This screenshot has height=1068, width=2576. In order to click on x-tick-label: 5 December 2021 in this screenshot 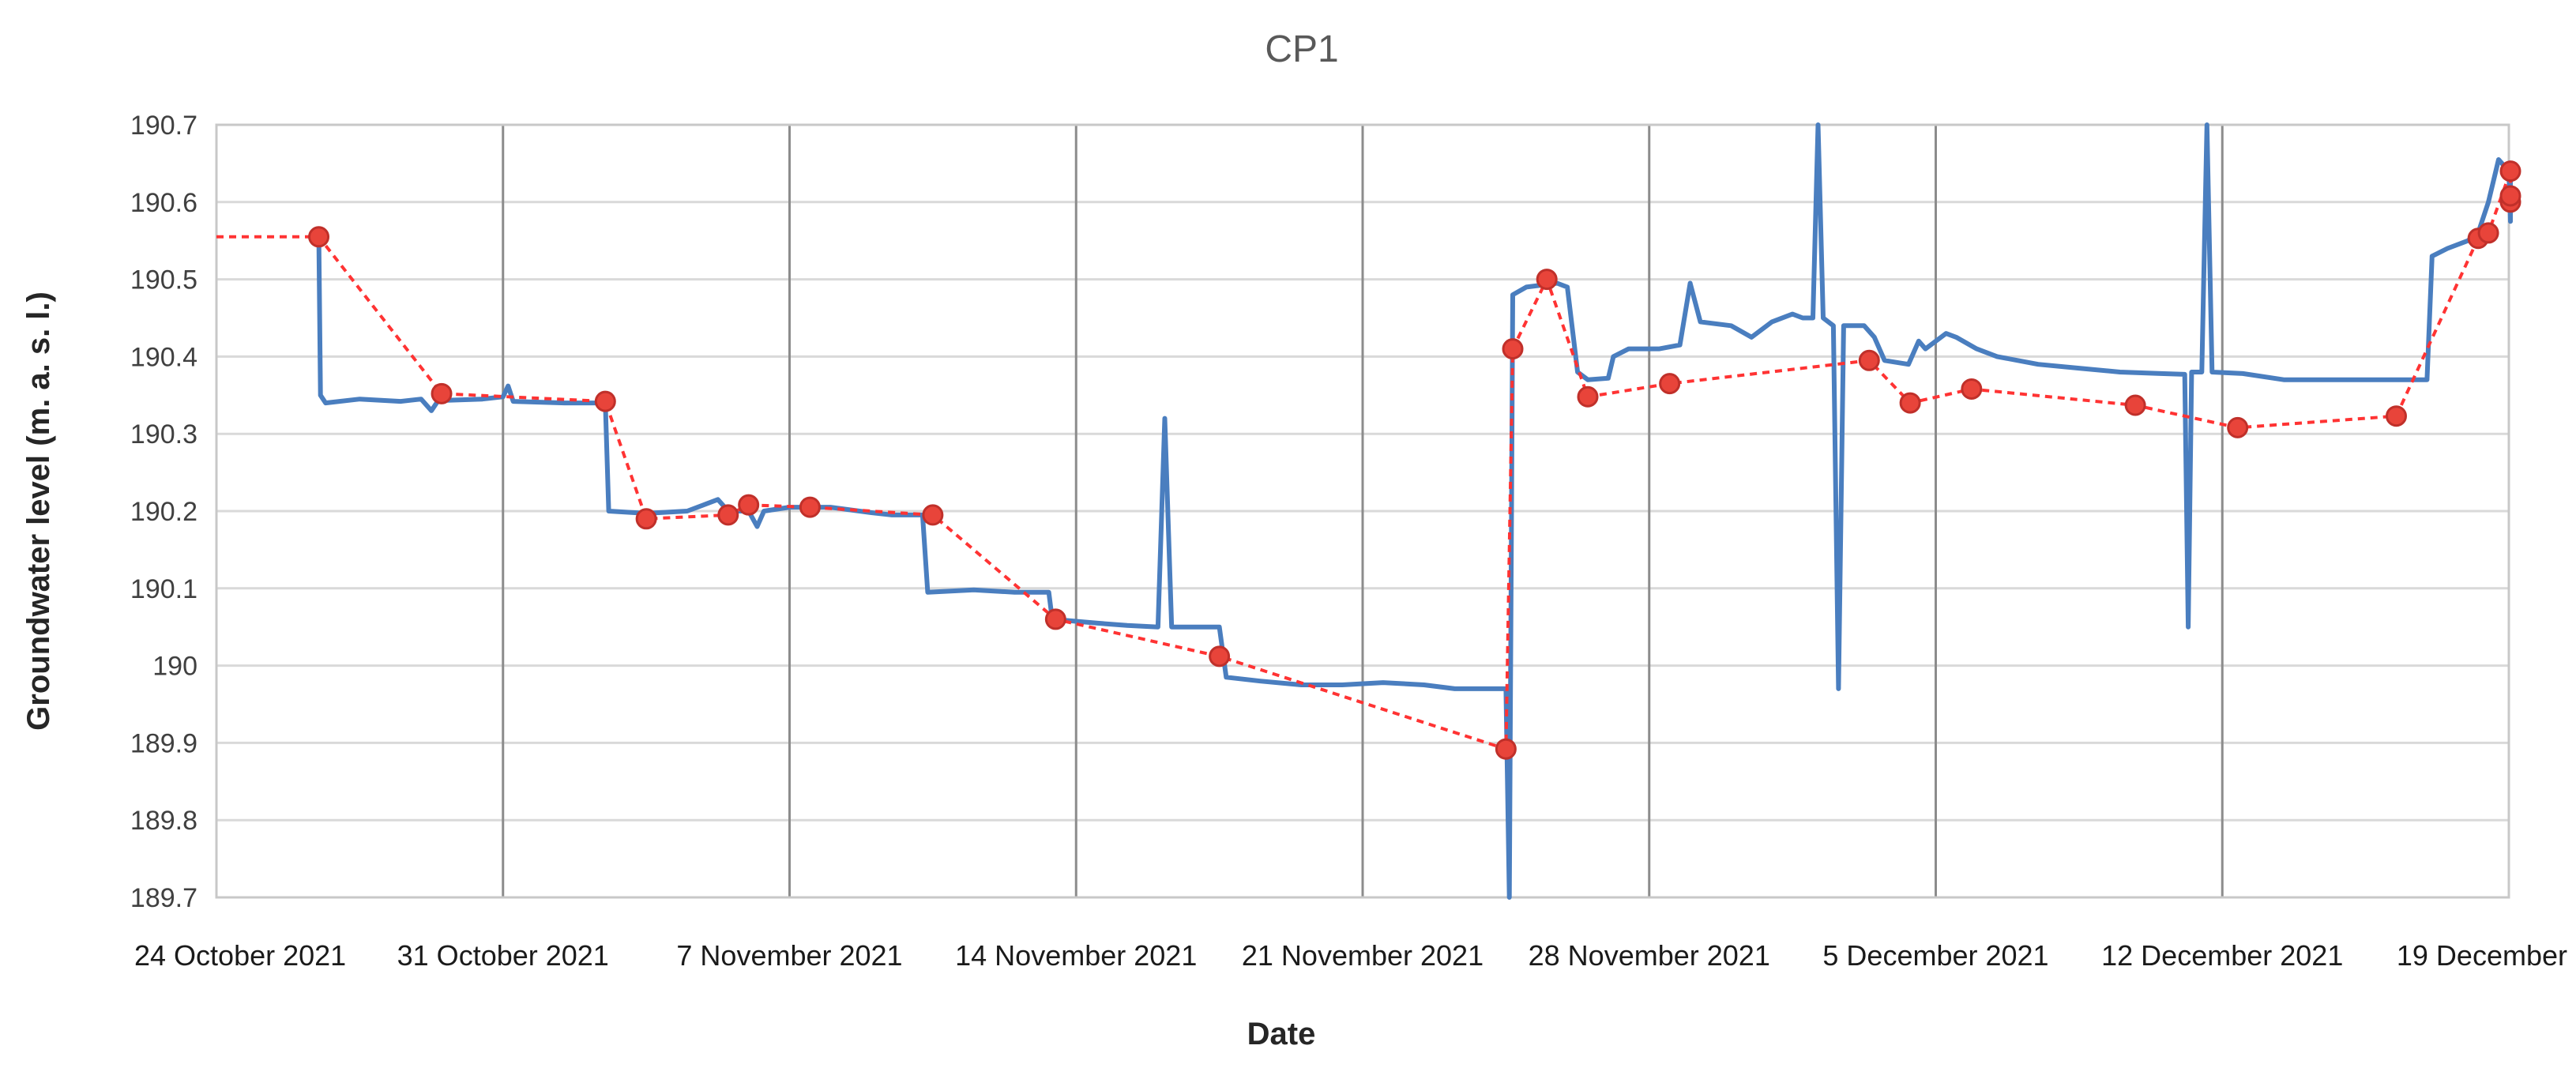, I will do `click(1935, 955)`.